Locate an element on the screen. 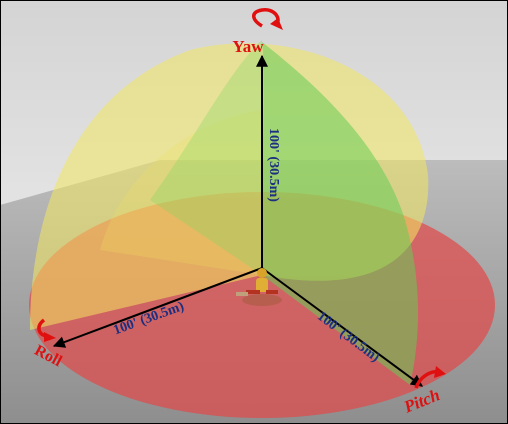 The width and height of the screenshot is (508, 424). pitch-rotation-arrow is located at coordinates (430, 377).